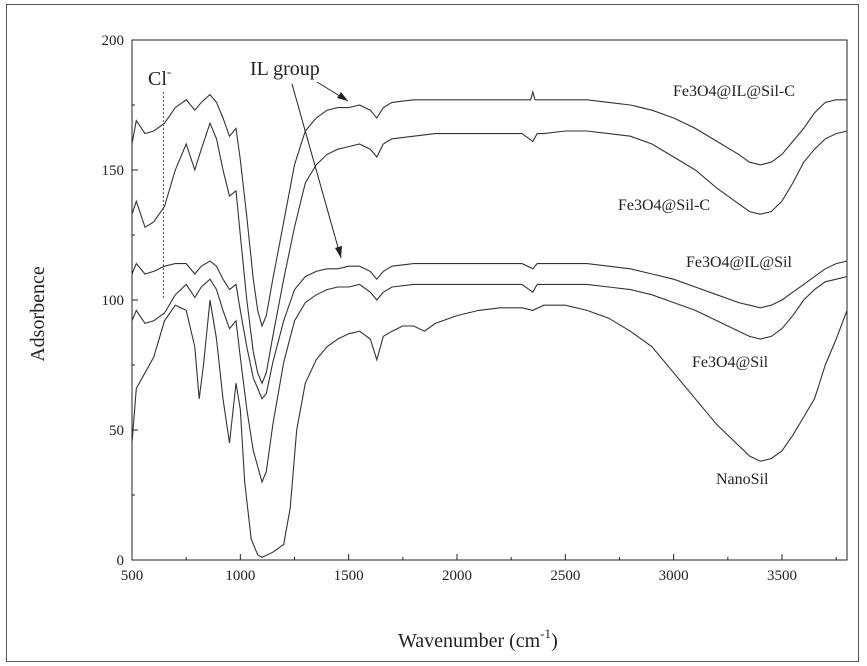 The width and height of the screenshot is (867, 666). What do you see at coordinates (742, 479) in the screenshot?
I see `series-label-nanosil: NanoSil` at bounding box center [742, 479].